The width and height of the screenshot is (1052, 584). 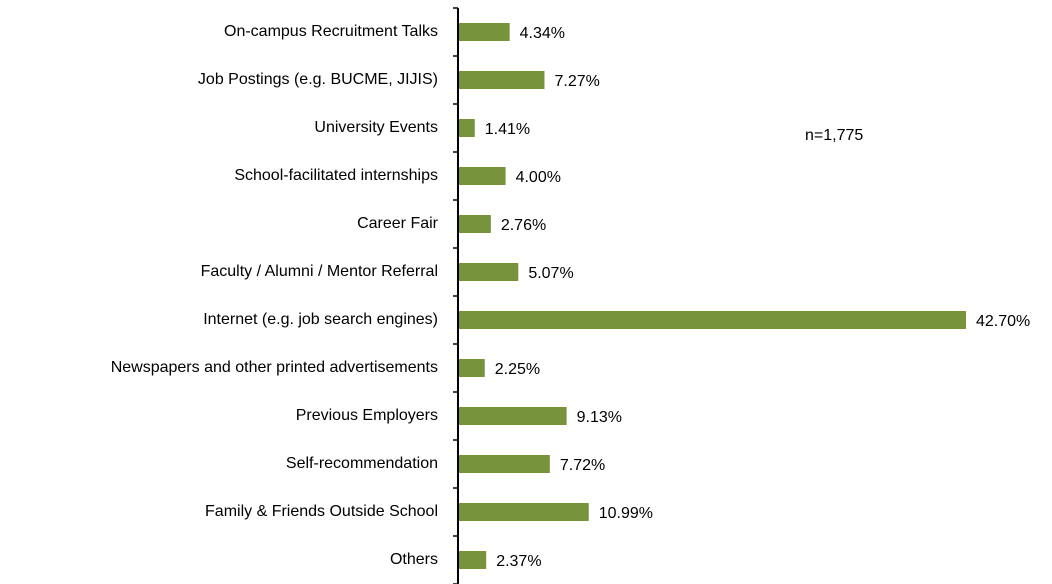 What do you see at coordinates (507, 129) in the screenshot?
I see `data-label: 1.41%` at bounding box center [507, 129].